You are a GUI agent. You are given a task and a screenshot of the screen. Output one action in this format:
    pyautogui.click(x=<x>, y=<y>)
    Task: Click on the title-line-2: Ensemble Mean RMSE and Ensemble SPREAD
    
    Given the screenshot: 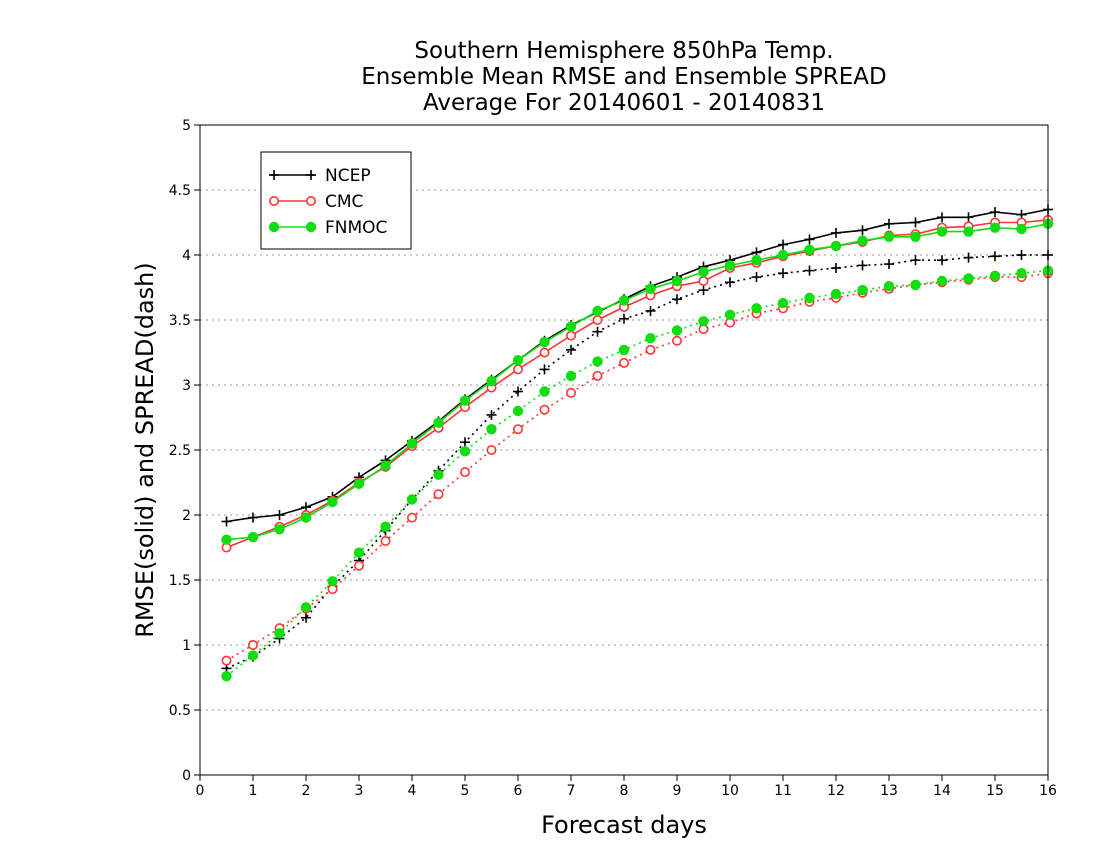 What is the action you would take?
    pyautogui.click(x=623, y=77)
    